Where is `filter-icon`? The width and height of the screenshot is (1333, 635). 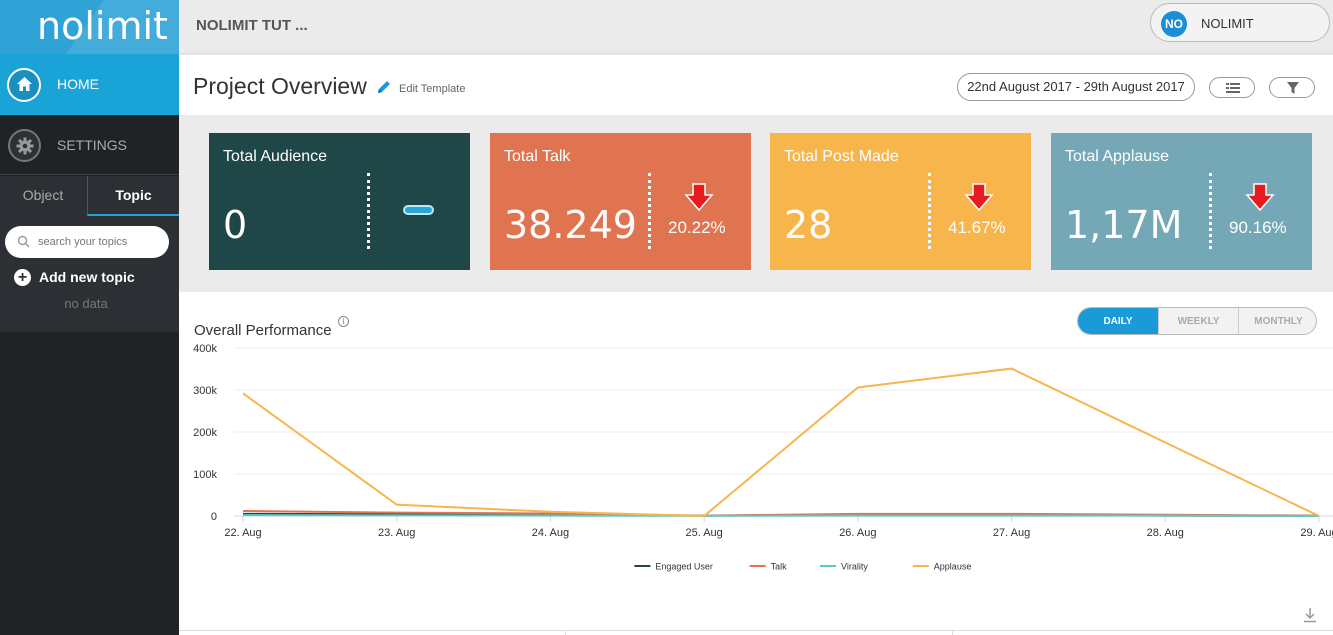
filter-icon is located at coordinates (1293, 88).